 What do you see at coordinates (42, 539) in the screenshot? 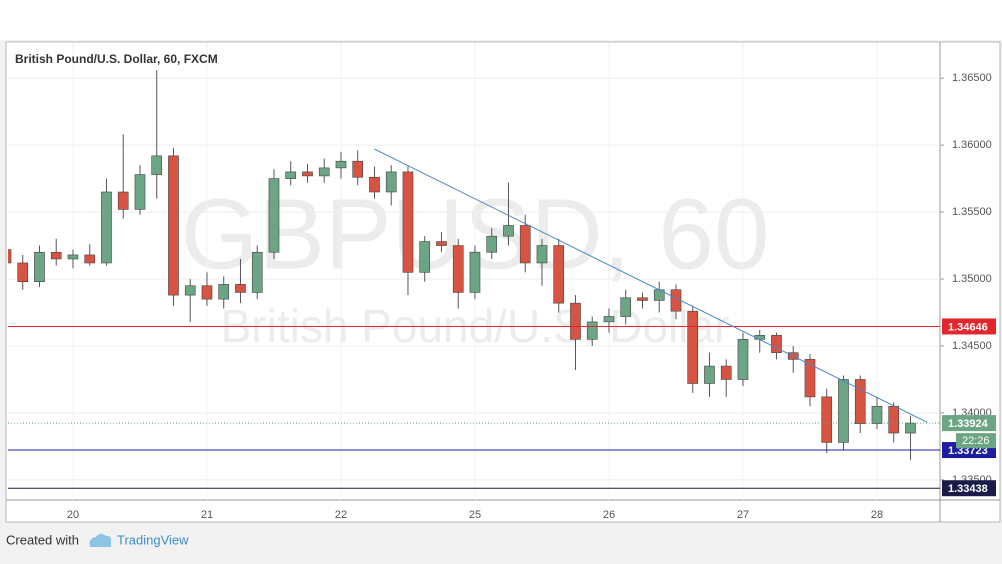
I see `footer-text: Created with` at bounding box center [42, 539].